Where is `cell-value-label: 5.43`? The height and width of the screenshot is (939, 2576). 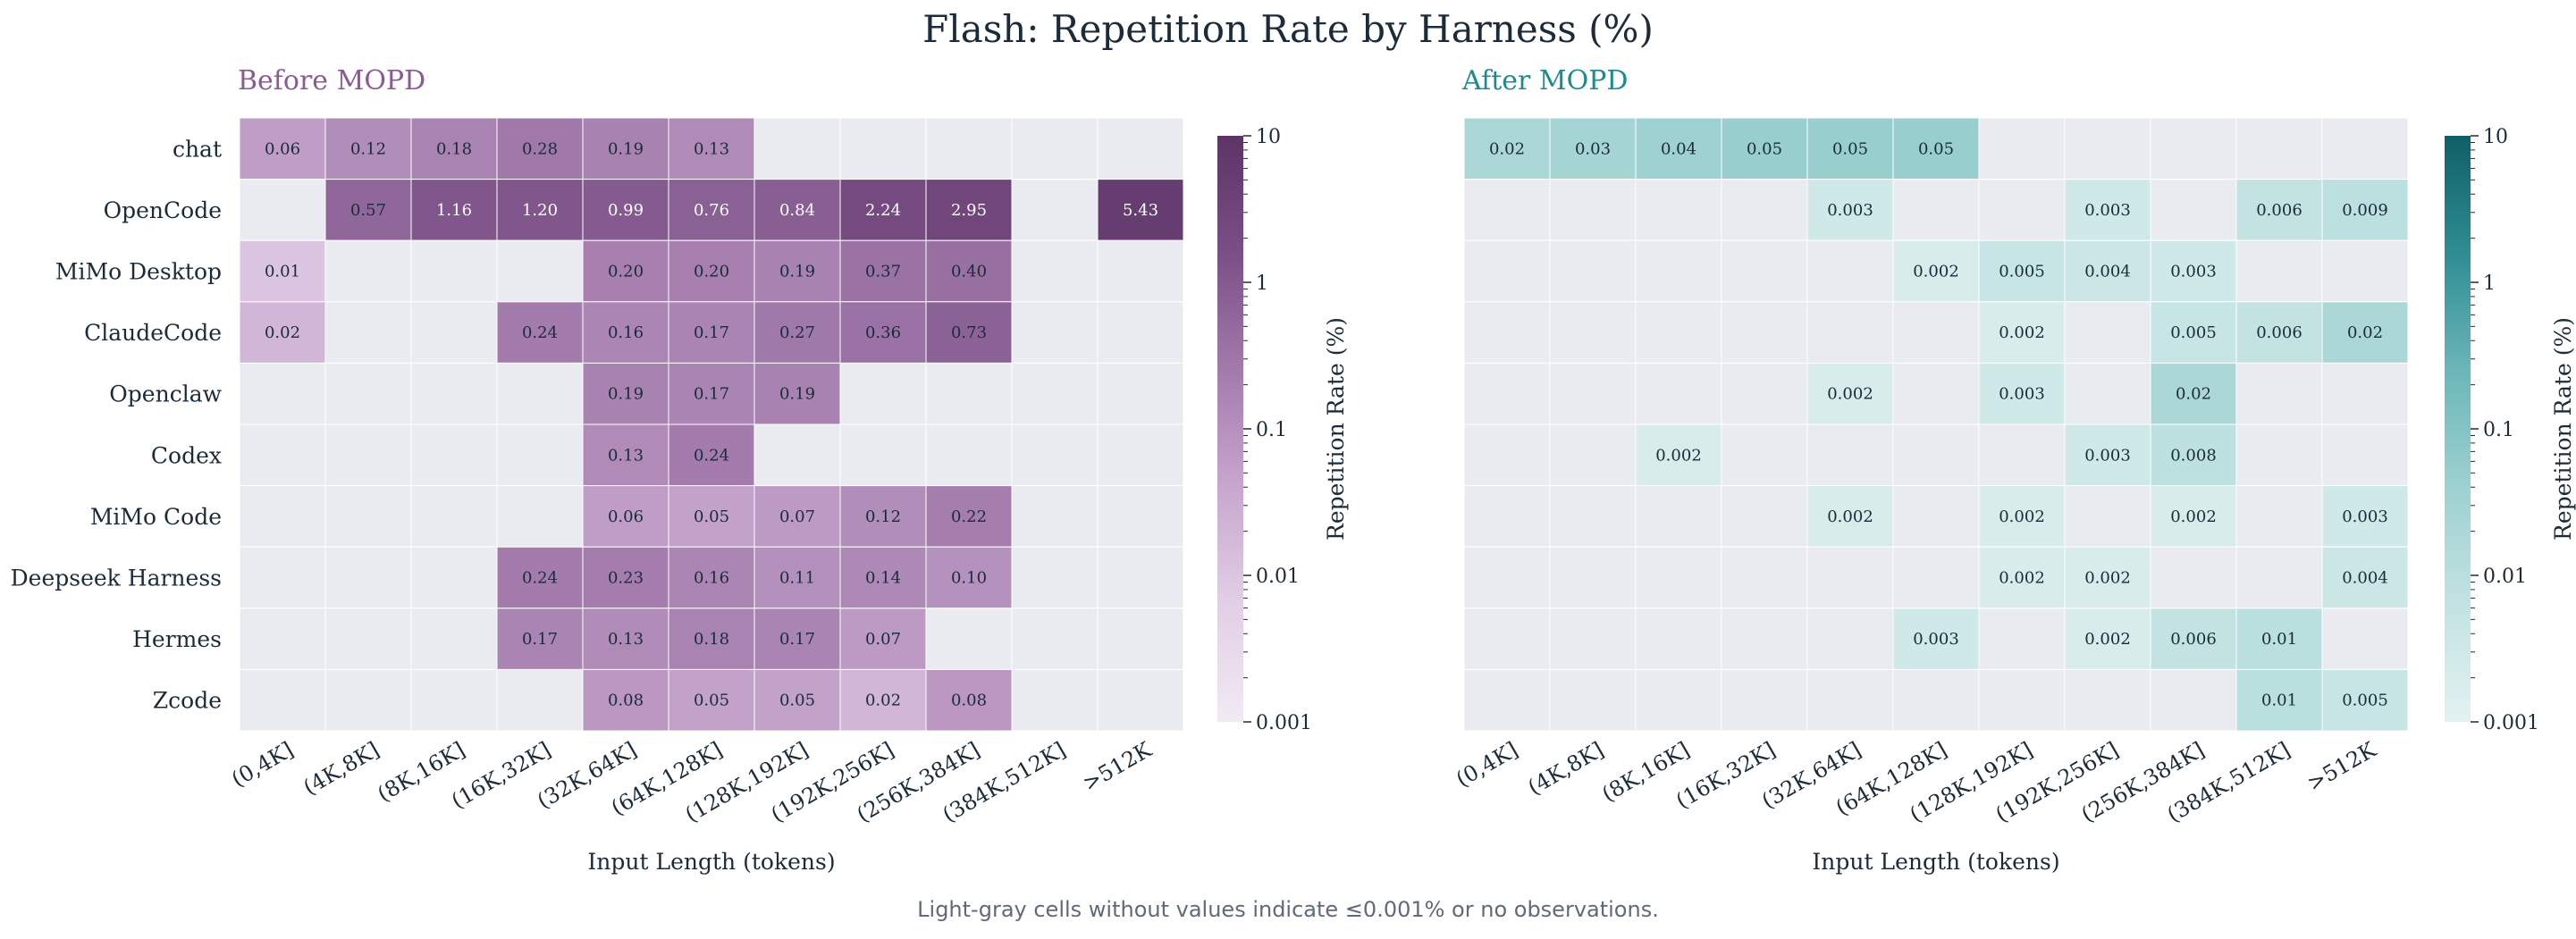 cell-value-label: 5.43 is located at coordinates (1141, 210).